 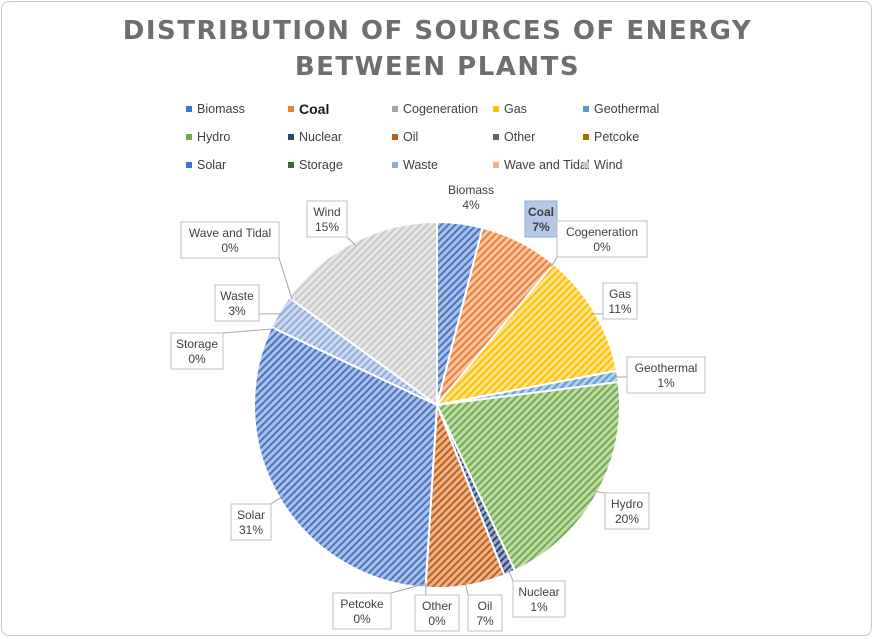 What do you see at coordinates (627, 519) in the screenshot?
I see `data-label-value: 20%` at bounding box center [627, 519].